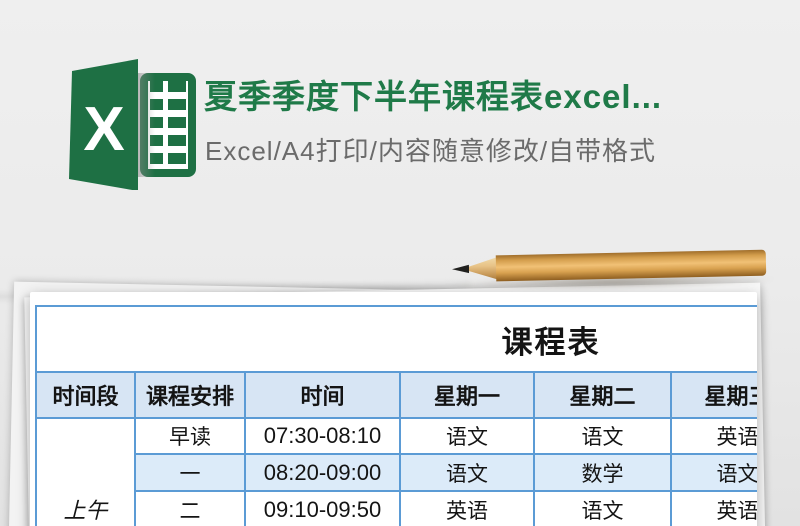 The image size is (800, 526). What do you see at coordinates (467, 395) in the screenshot?
I see `col-header-monday: 星期一` at bounding box center [467, 395].